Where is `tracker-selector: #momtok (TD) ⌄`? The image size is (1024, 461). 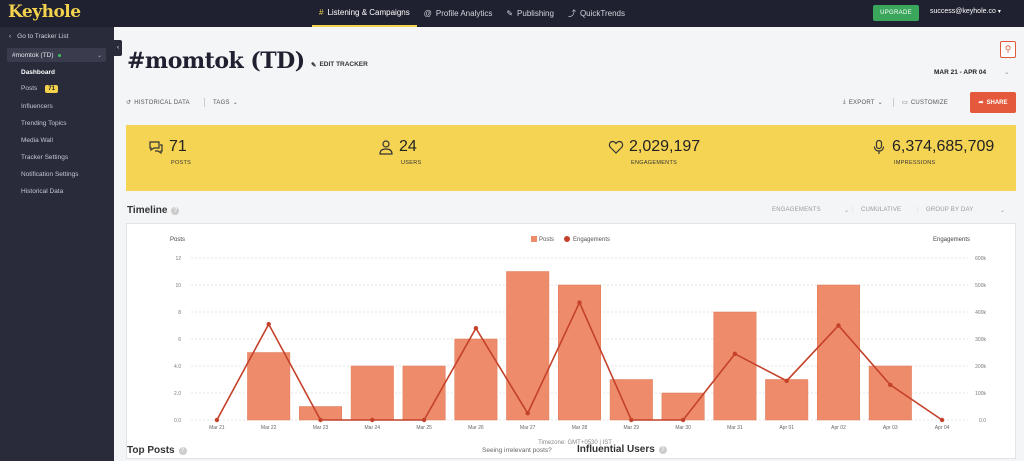 tracker-selector: #momtok (TD) ⌄ is located at coordinates (56, 55).